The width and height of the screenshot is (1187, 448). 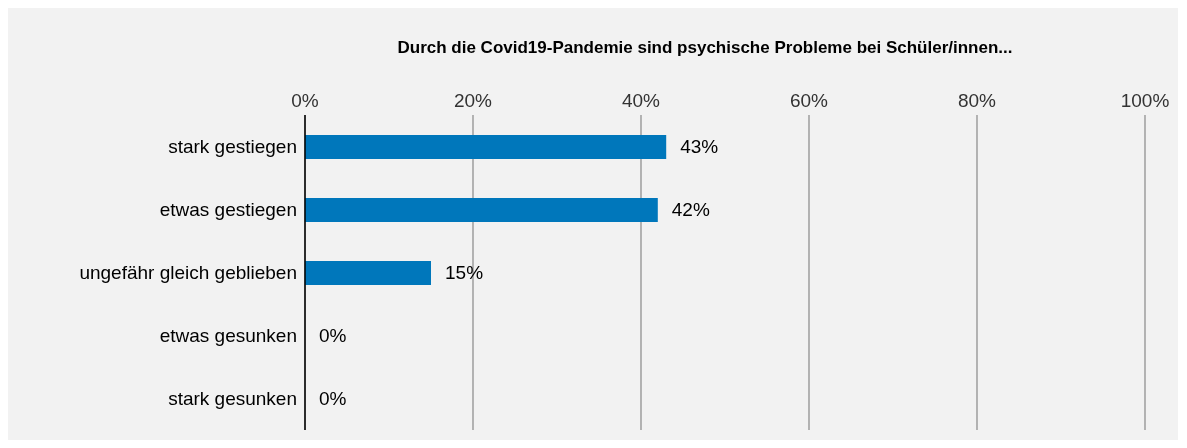 I want to click on y-tick-label: etwas gestiegen, so click(x=228, y=210).